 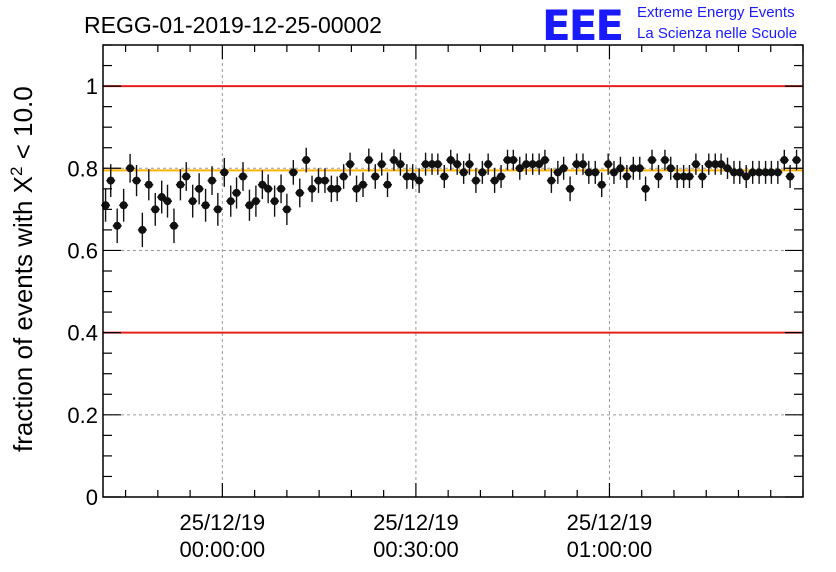 What do you see at coordinates (233, 25) in the screenshot?
I see `run-title: REGG-01-2019-12-25-00002` at bounding box center [233, 25].